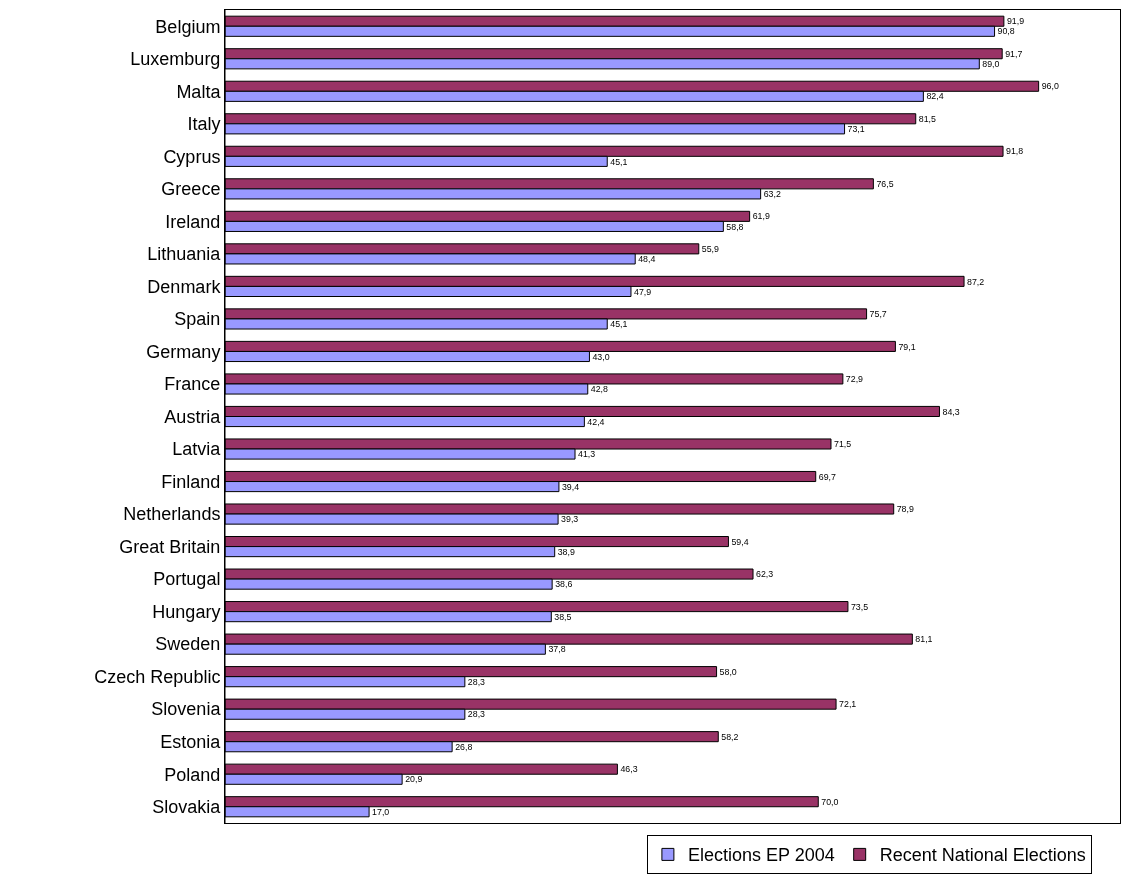  I want to click on y-tick-label: Slovenia, so click(186, 709).